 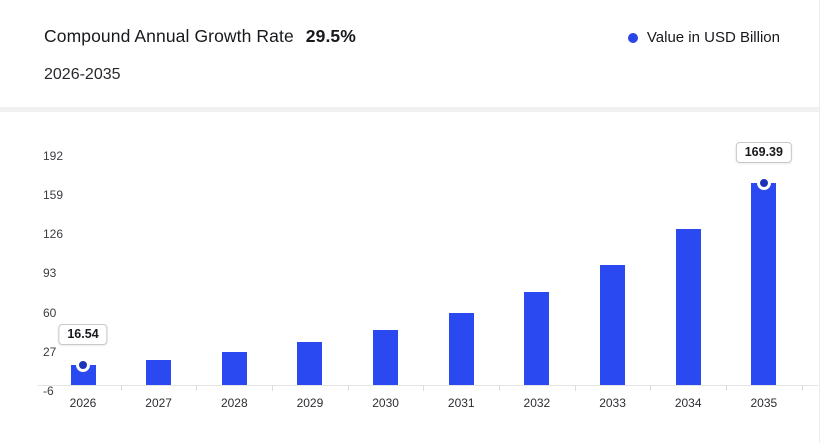 I want to click on cagr-value: 29.5%, so click(x=330, y=36).